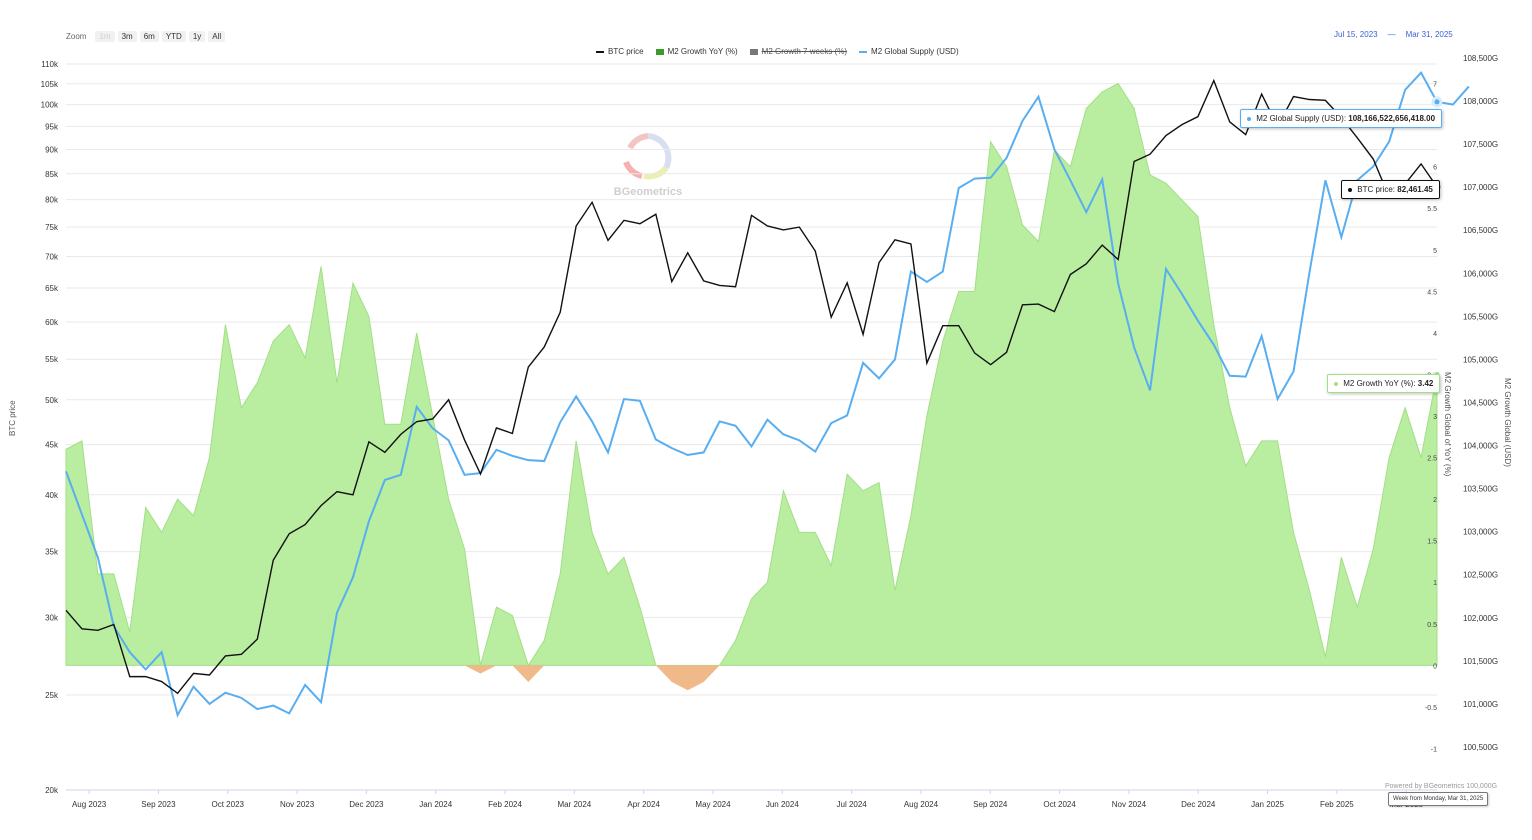 This screenshot has width=1532, height=840. I want to click on date-range: Jul 15, 2023 — Mar 31, 2025, so click(1393, 34).